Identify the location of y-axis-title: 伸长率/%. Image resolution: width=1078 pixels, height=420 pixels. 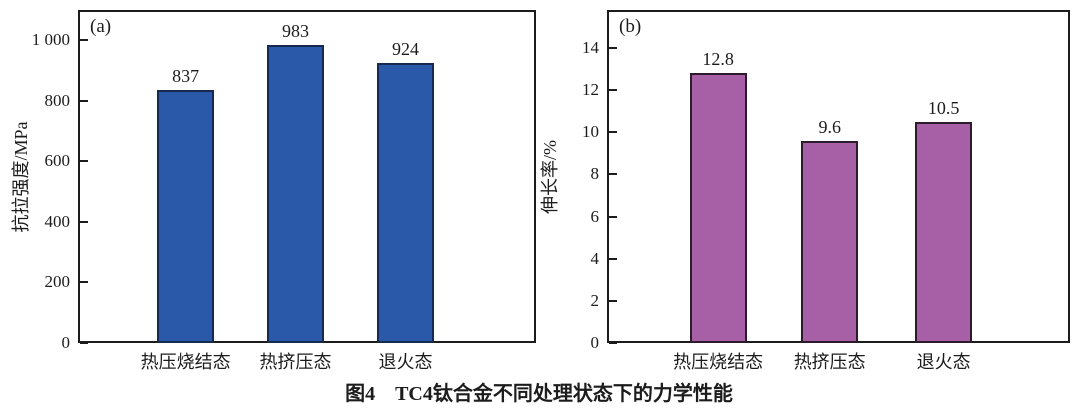
(550, 176).